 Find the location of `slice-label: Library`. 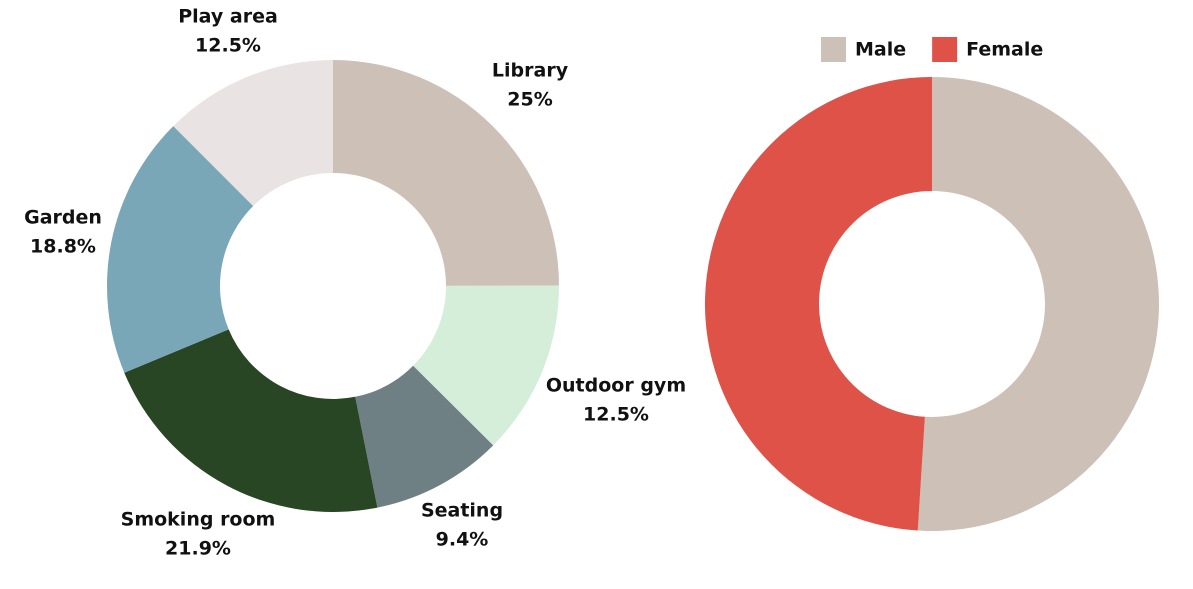

slice-label: Library is located at coordinates (530, 71).